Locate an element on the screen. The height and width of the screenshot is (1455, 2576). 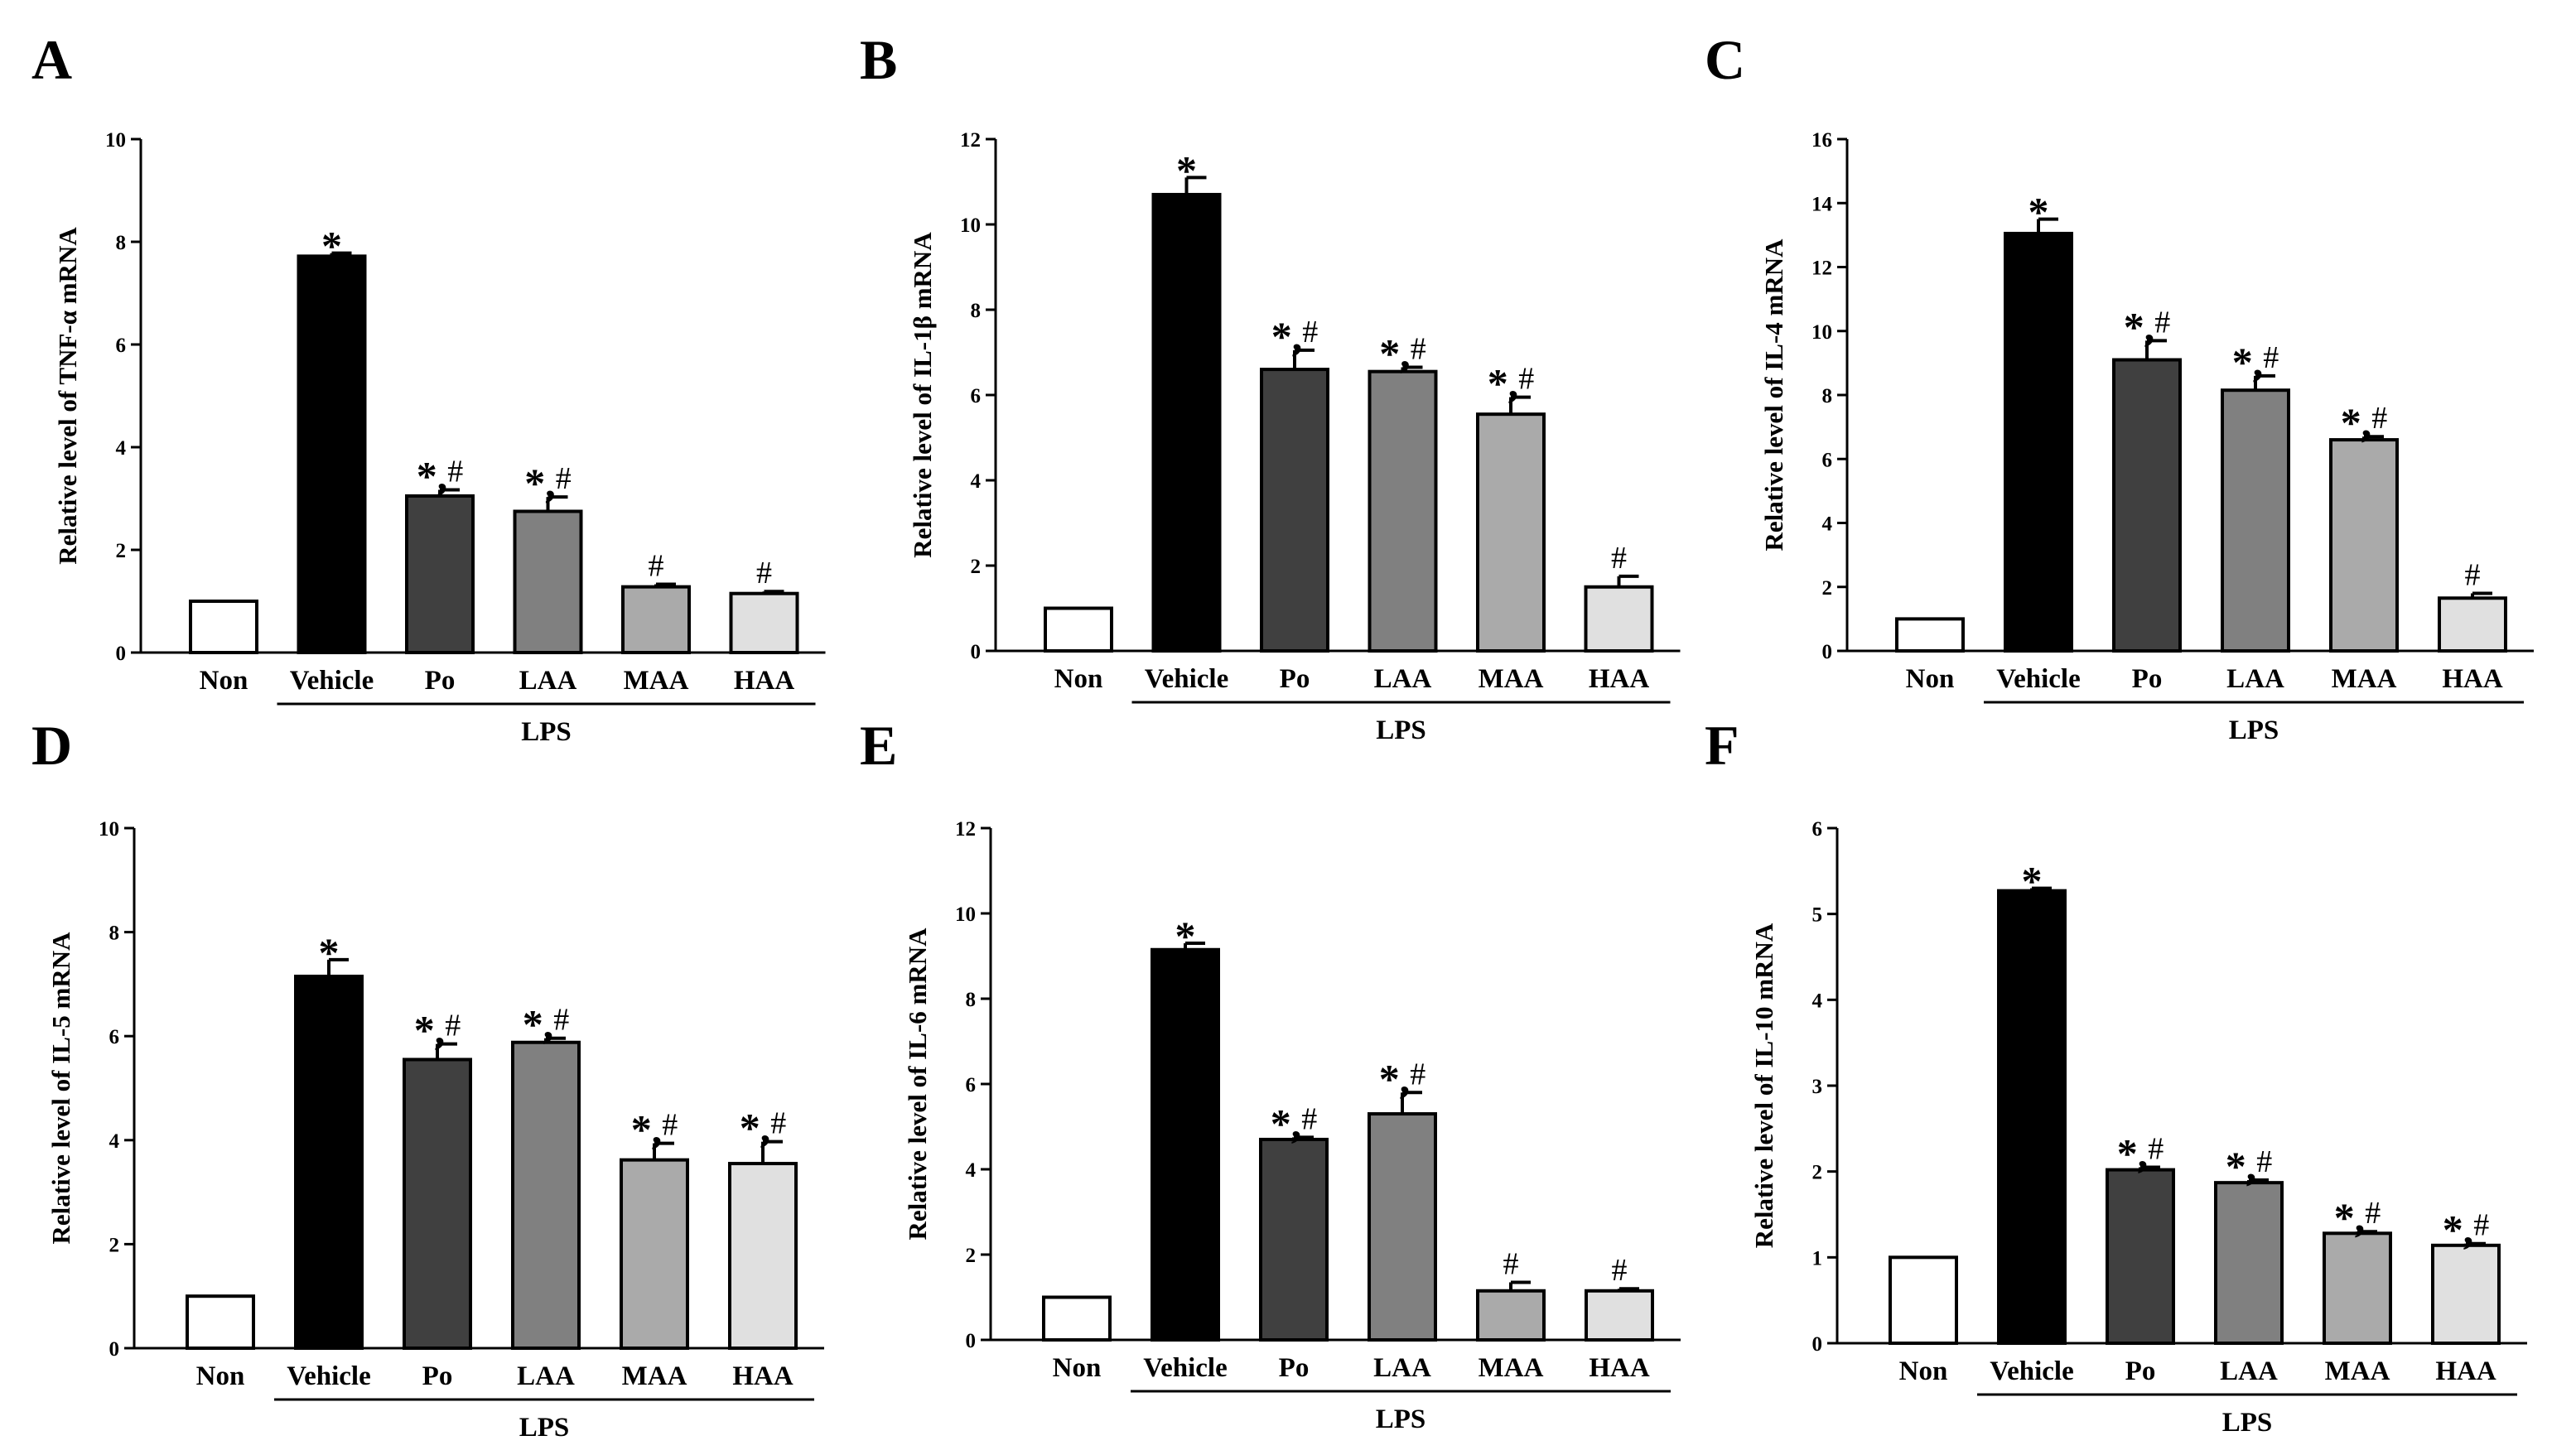
y-axis-title: Relative level of IL-10 mRNA is located at coordinates (1763, 1085).